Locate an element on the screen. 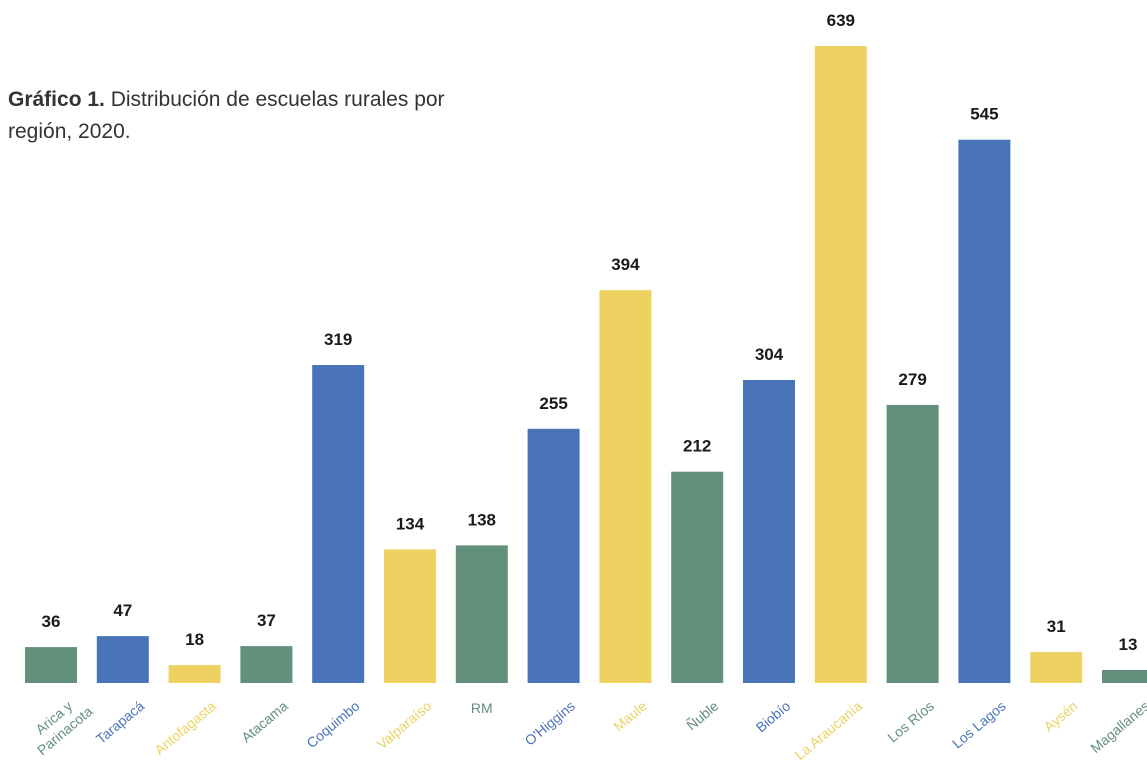 Image resolution: width=1147 pixels, height=781 pixels. category-label-6: RM is located at coordinates (482, 708).